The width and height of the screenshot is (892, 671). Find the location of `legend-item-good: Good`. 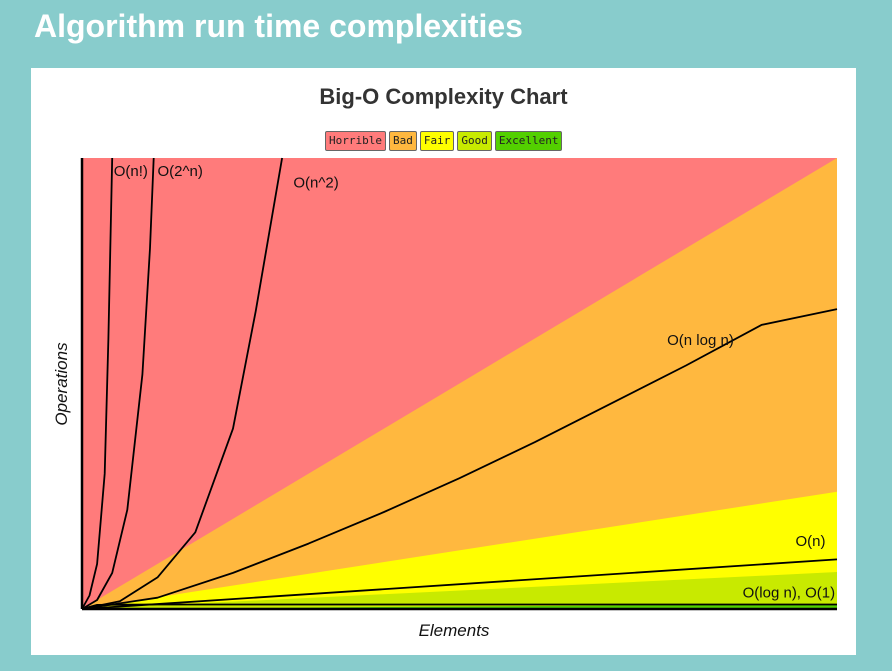

legend-item-good: Good is located at coordinates (474, 141).